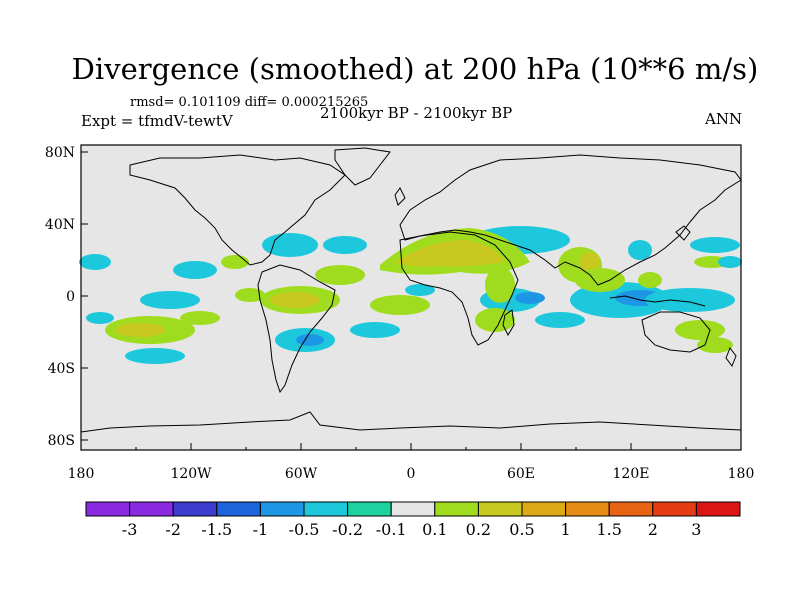 This screenshot has height=600, width=800. Describe the element at coordinates (565, 529) in the screenshot. I see `colorbar-label: 1` at that location.